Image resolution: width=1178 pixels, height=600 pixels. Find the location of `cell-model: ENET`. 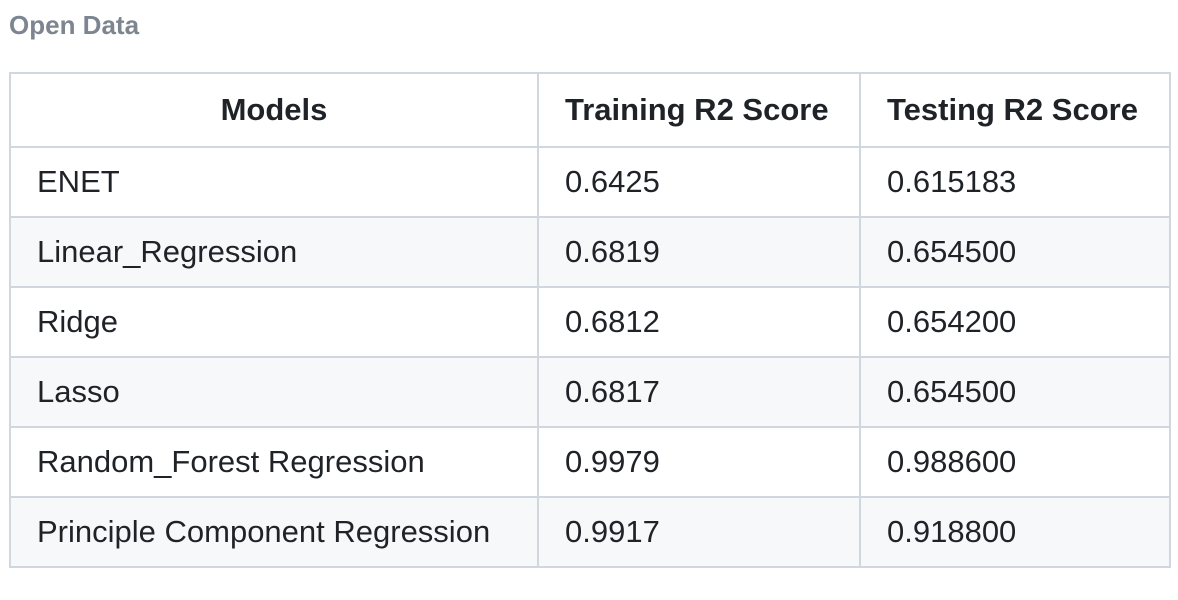

cell-model: ENET is located at coordinates (274, 182).